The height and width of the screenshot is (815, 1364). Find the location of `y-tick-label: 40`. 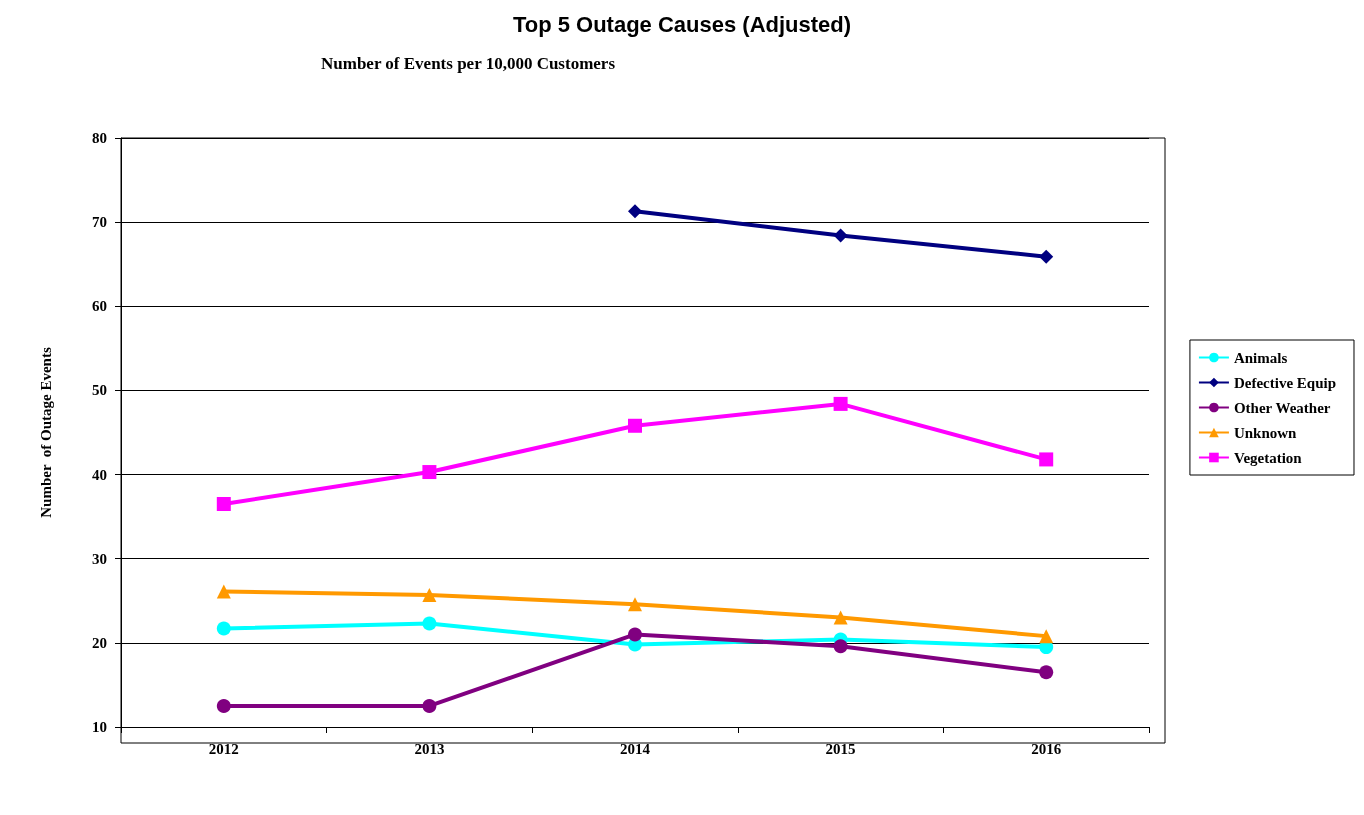

y-tick-label: 40 is located at coordinates (99, 474).